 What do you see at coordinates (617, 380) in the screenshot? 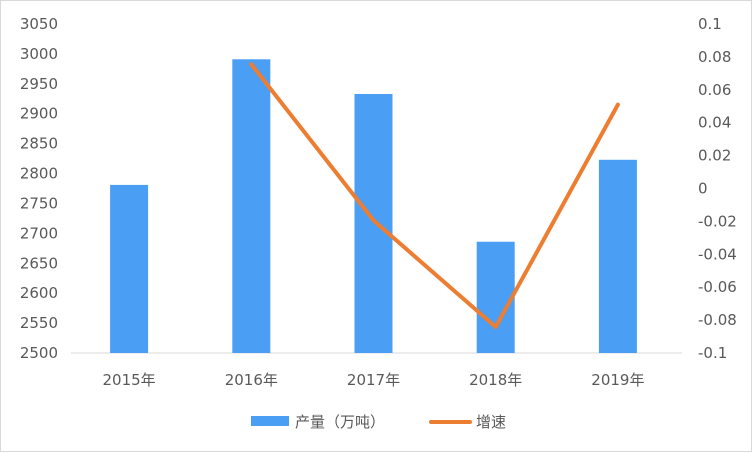
I see `x-axis-tick-label: 2019年` at bounding box center [617, 380].